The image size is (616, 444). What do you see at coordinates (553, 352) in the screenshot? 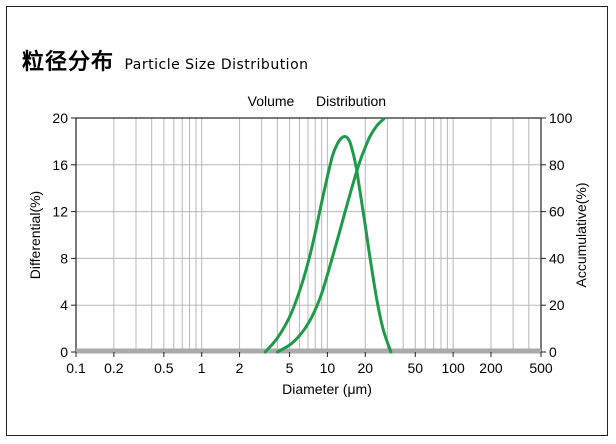
I see `y-right-tick-label: 0` at bounding box center [553, 352].